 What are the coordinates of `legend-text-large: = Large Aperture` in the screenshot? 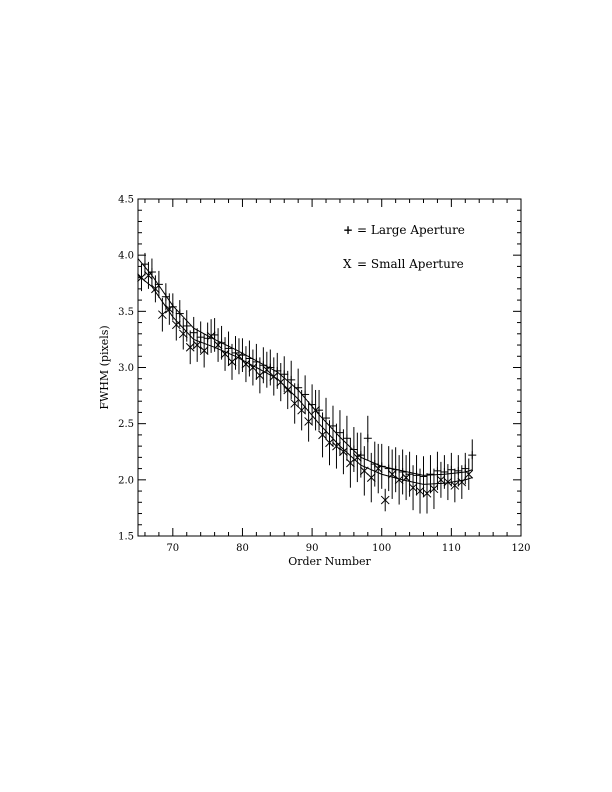 It's located at (411, 230).